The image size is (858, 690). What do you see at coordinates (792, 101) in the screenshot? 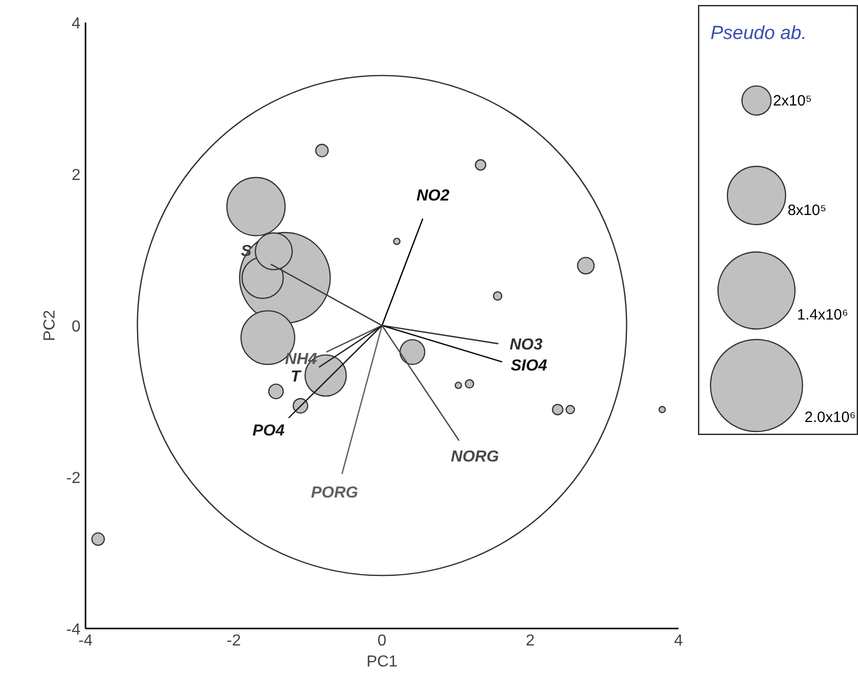
I see `legend-label: 2x10⁵` at bounding box center [792, 101].